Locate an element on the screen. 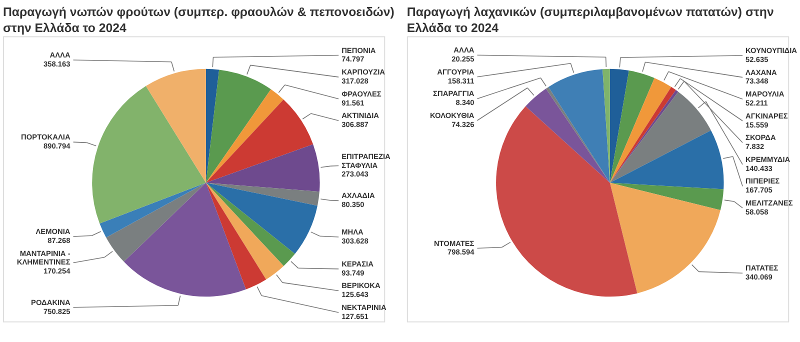 The width and height of the screenshot is (800, 342). chart-title: Παραγωγή λαχανικών (συμπεριλαμβανομένων πατατών) στην Ελλάδα το 2024 is located at coordinates (590, 19).